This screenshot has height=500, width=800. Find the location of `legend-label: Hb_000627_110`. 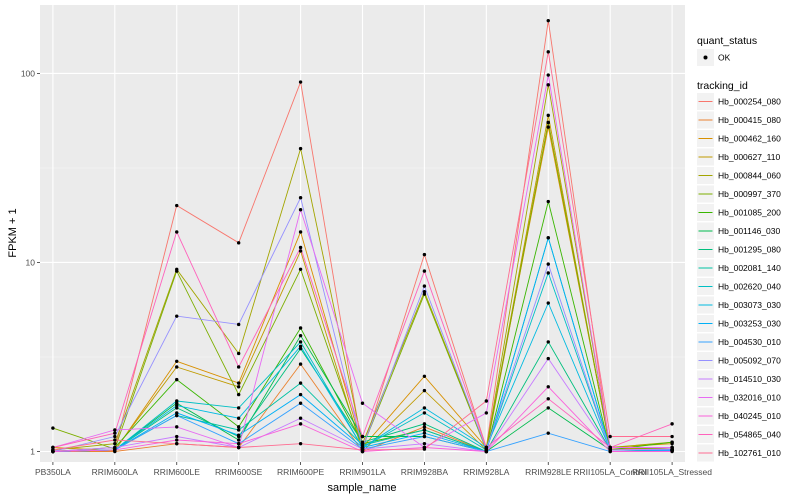

legend-label: Hb_000627_110 is located at coordinates (749, 157).